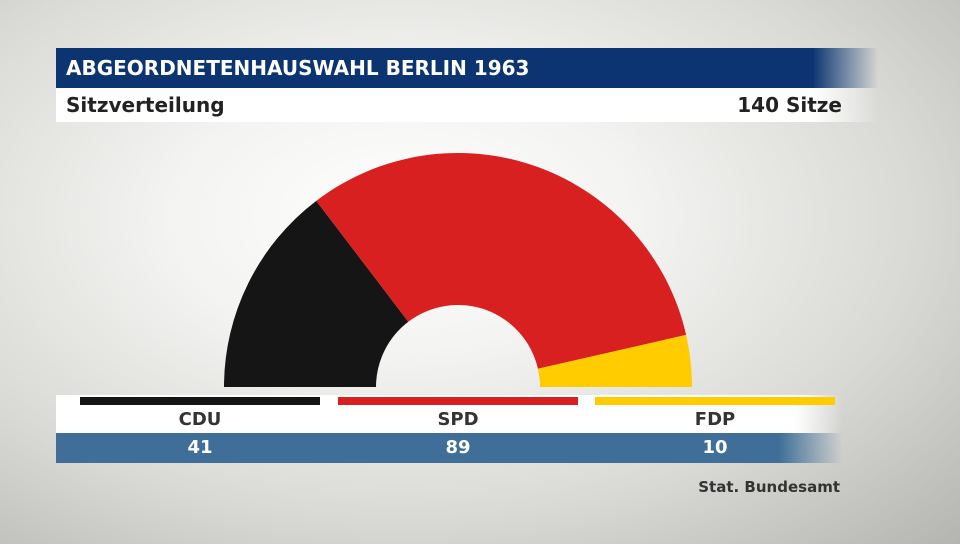  What do you see at coordinates (715, 419) in the screenshot?
I see `legend-label-fdp: FDP` at bounding box center [715, 419].